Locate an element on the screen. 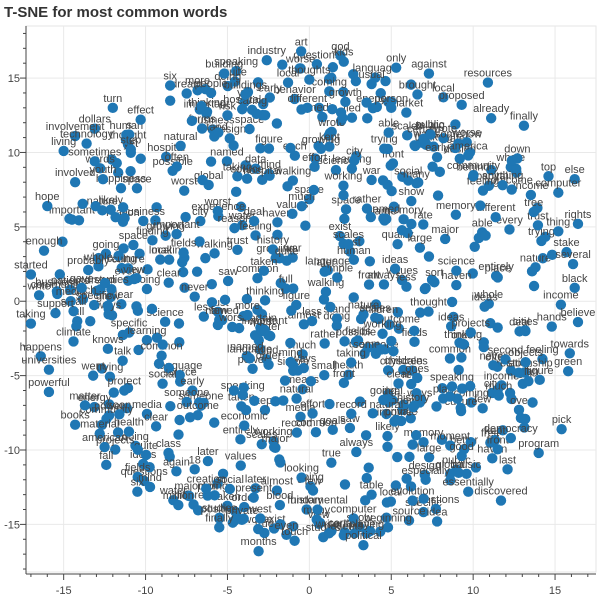 This screenshot has height=600, width=600. labeled-point: believe is located at coordinates (578, 317).